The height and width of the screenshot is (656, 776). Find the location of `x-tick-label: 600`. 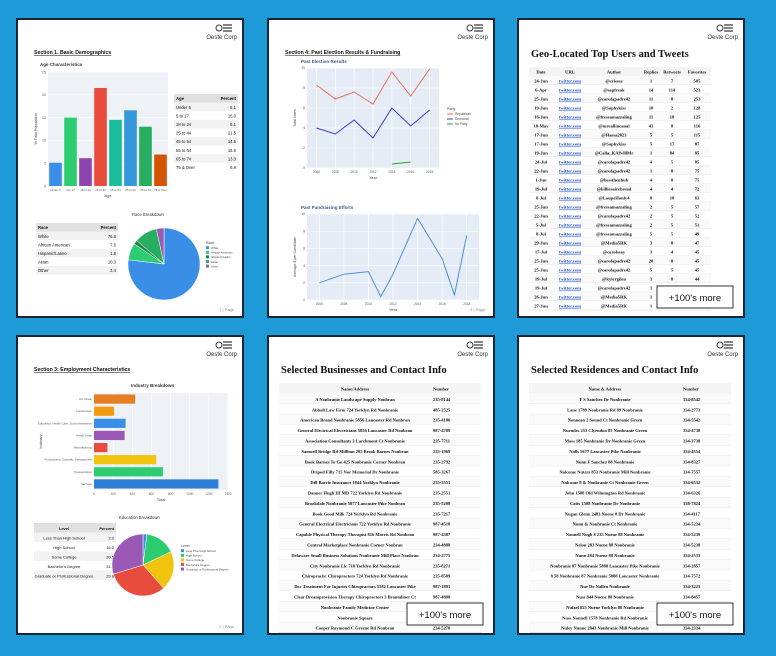

x-tick-label: 600 is located at coordinates (152, 494).